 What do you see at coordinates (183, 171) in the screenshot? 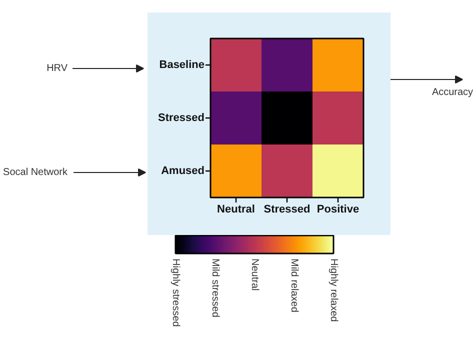
I see `y-tick-label: Amused` at bounding box center [183, 171].